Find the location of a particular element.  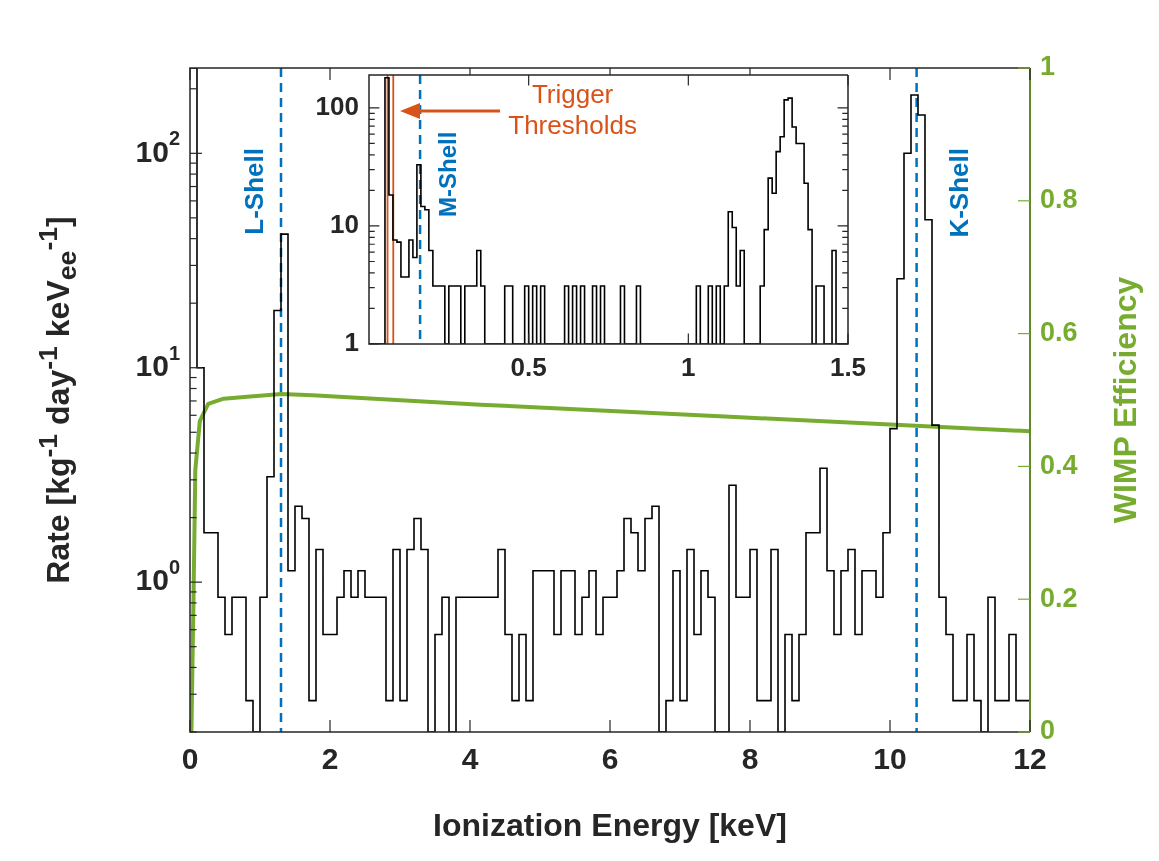

y-tick-label: 10 is located at coordinates (344, 224).